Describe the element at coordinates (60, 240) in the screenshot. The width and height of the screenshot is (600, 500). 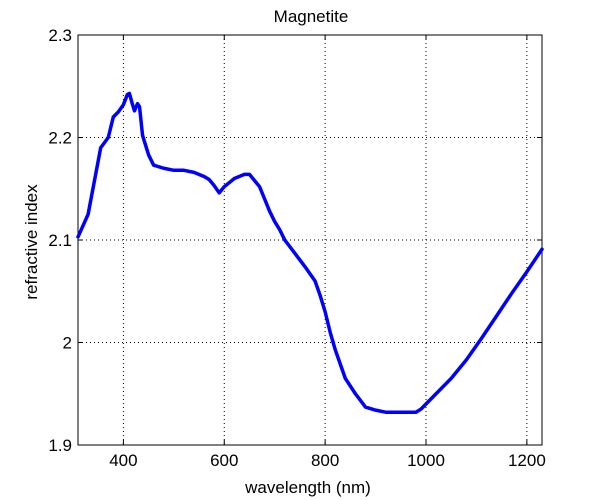
I see `y-tick-label: 2.1` at that location.